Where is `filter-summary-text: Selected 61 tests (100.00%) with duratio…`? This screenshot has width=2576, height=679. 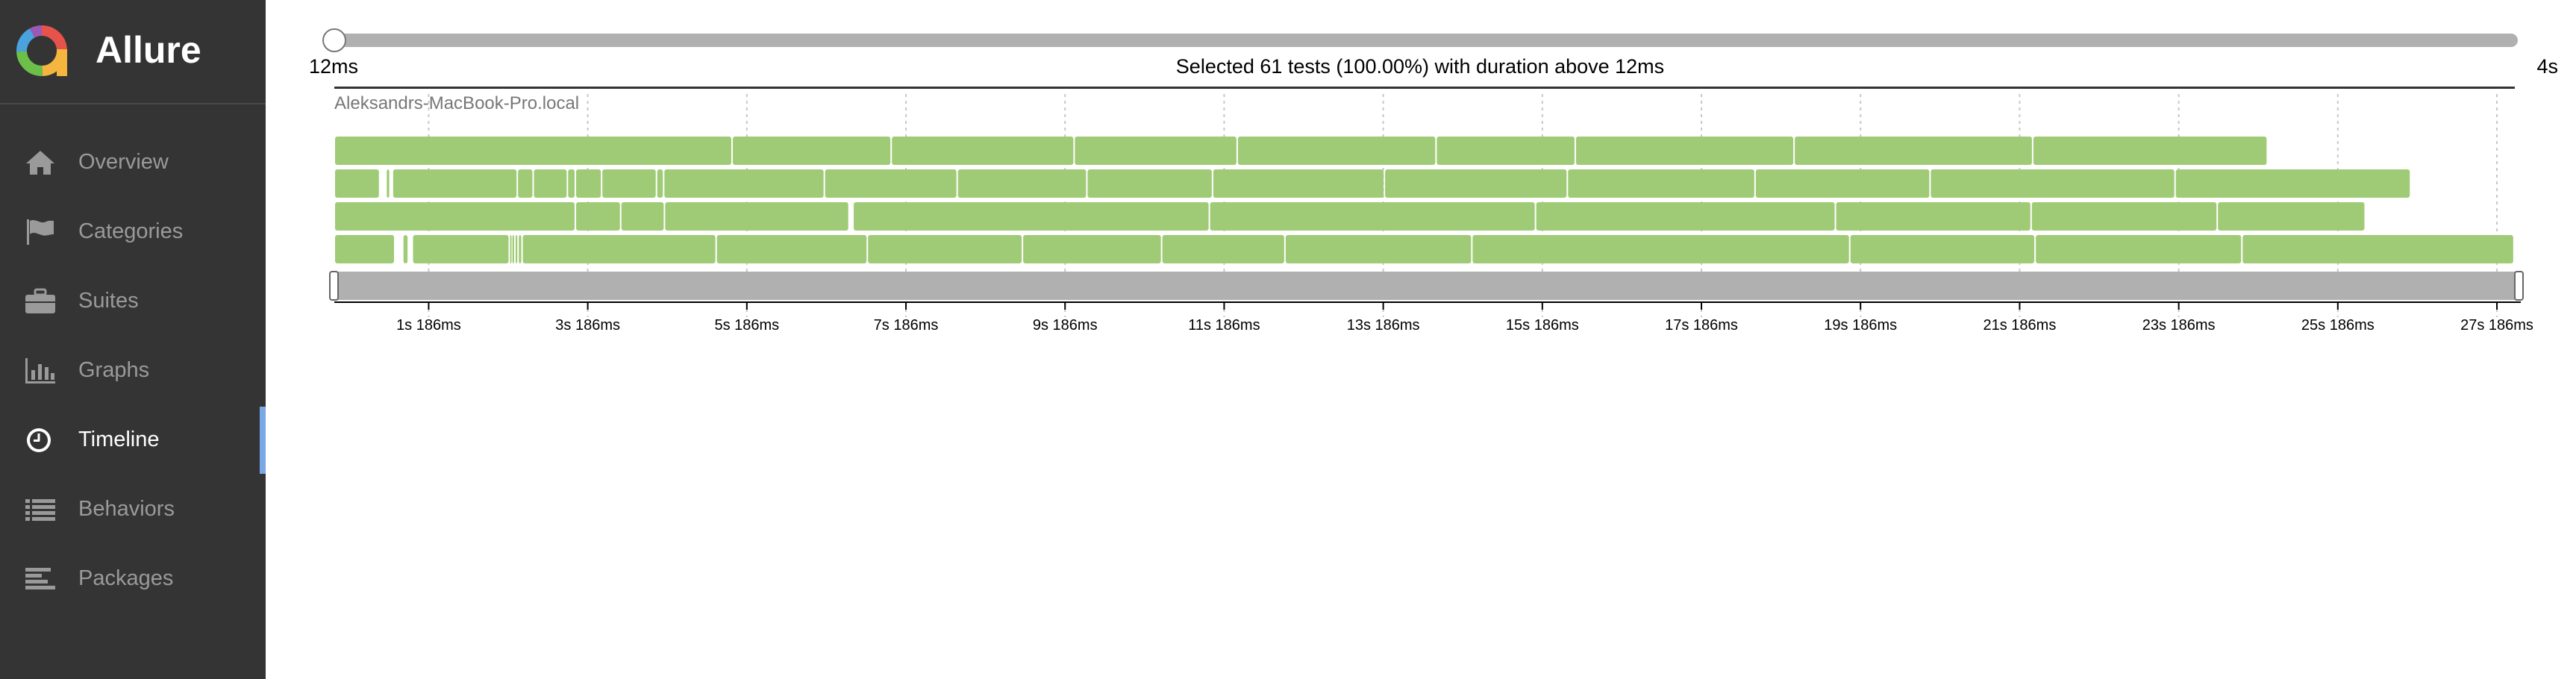 filter-summary-text: Selected 61 tests (100.00%) with duratio… is located at coordinates (1420, 66).